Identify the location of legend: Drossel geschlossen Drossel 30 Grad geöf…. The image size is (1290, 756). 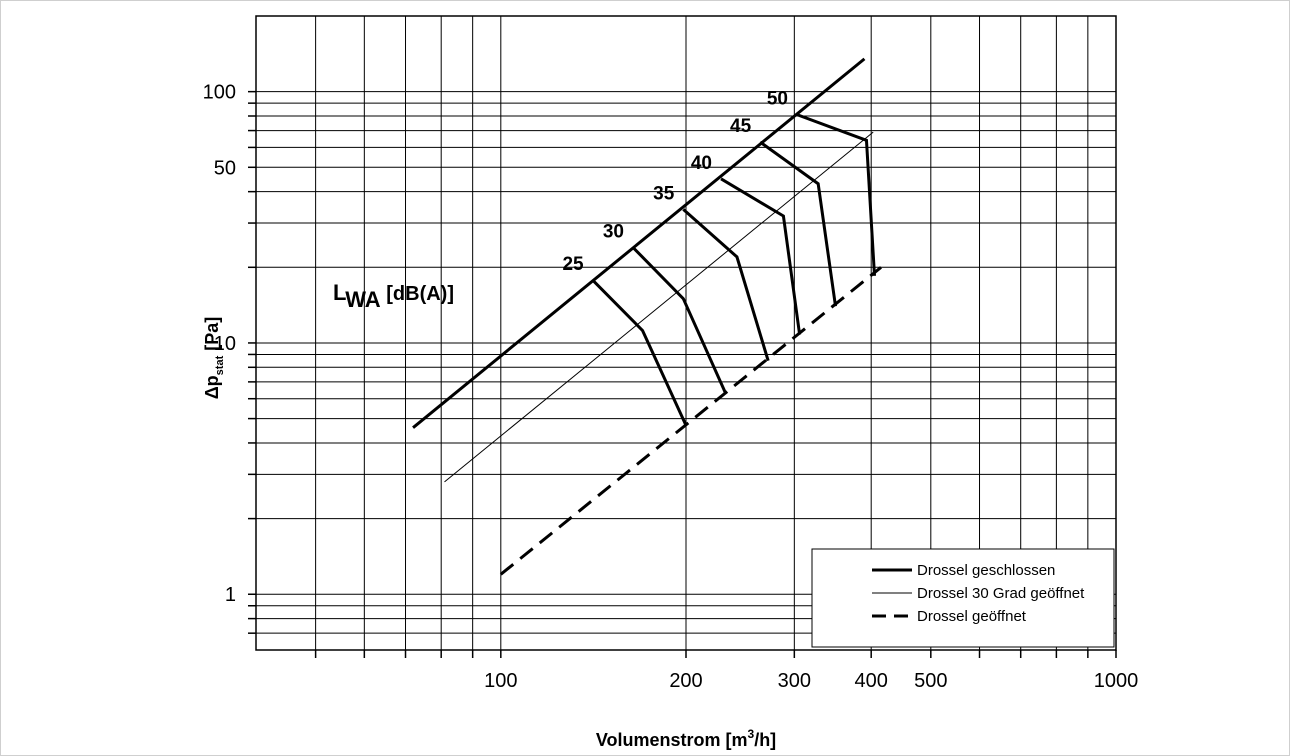
(963, 598).